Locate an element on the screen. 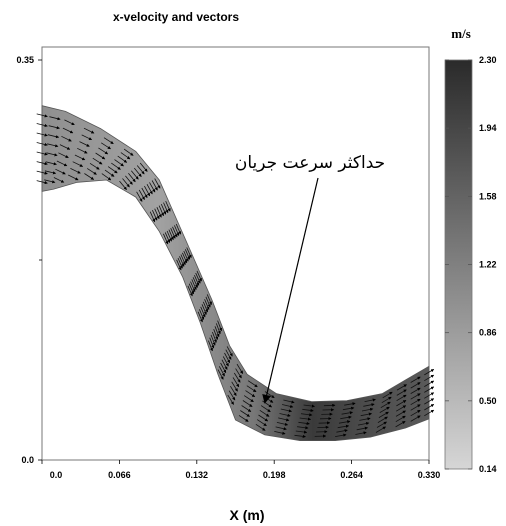  x-tick-label: 0.198 is located at coordinates (274, 475).